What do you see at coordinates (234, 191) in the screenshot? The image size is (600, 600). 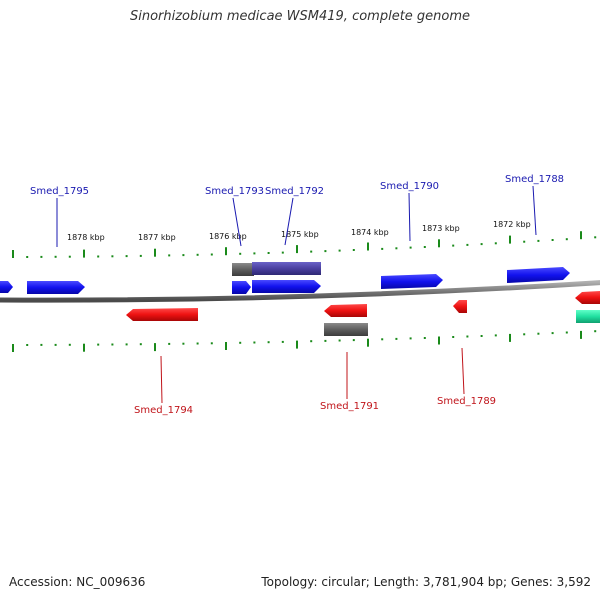 I see `gene-label-smed-1793: Smed_1793` at bounding box center [234, 191].